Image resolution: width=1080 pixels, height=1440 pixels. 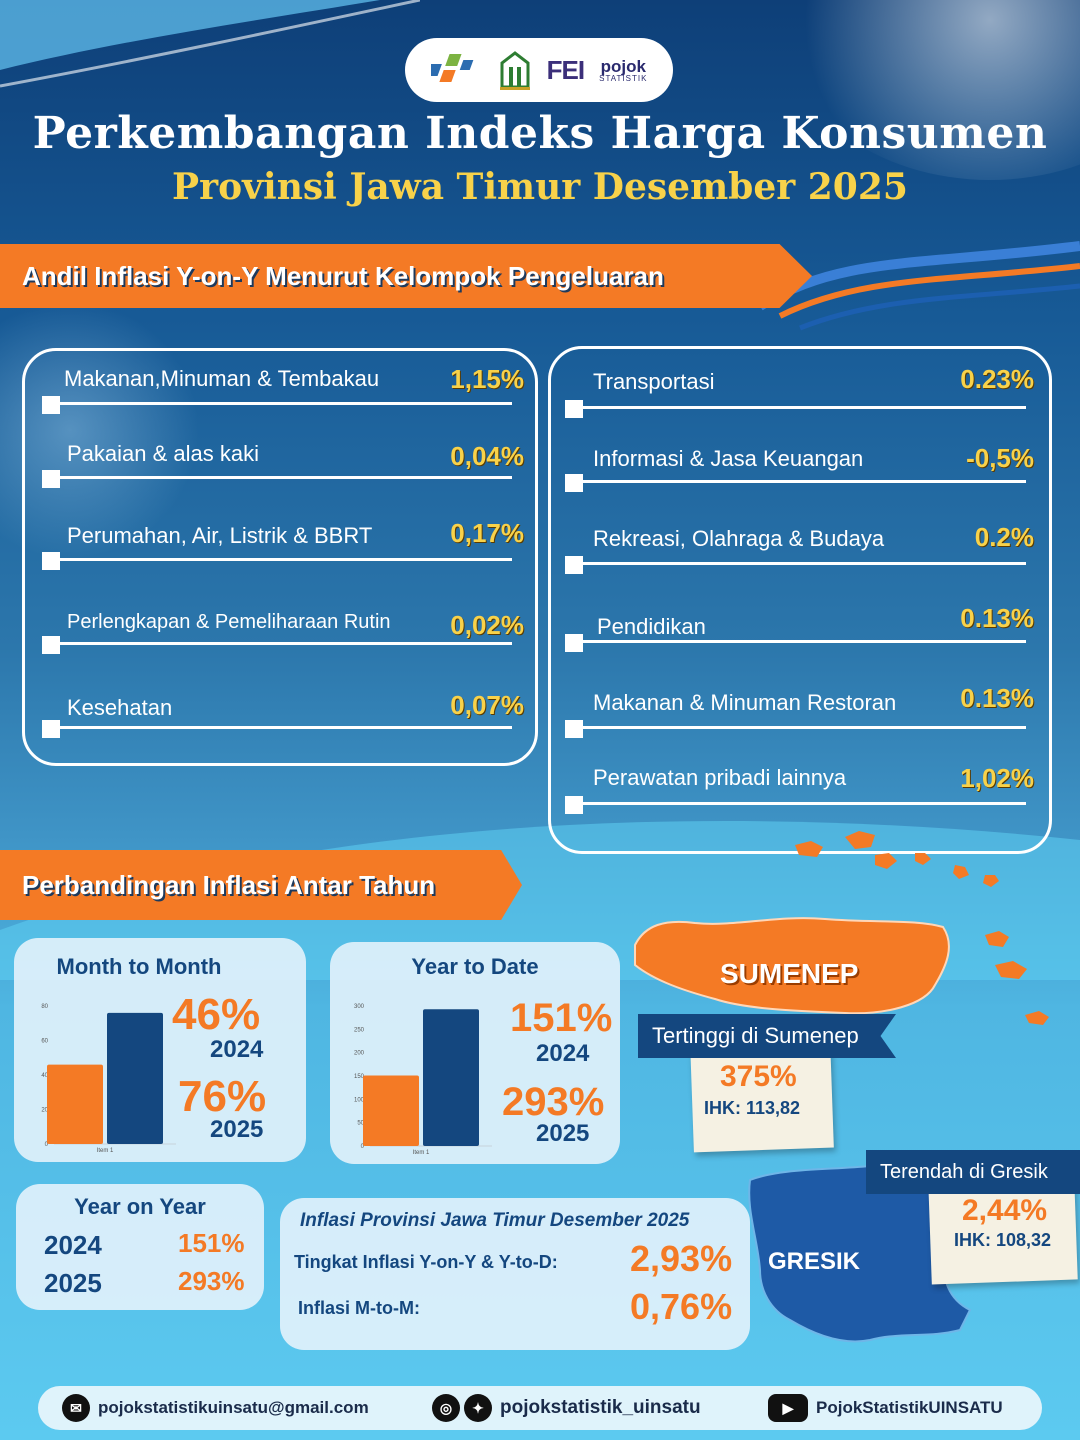 I want to click on yoy-year-2024: 2024, so click(x=73, y=1245).